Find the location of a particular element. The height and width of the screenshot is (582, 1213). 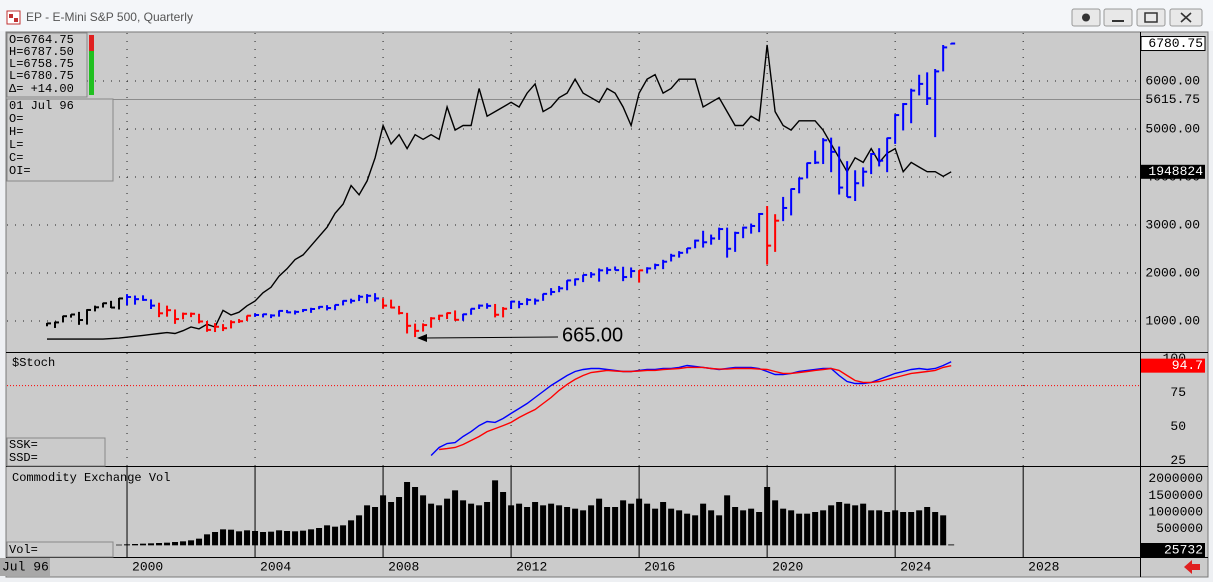

y-tick-label: 1000.00 is located at coordinates (1172, 320).